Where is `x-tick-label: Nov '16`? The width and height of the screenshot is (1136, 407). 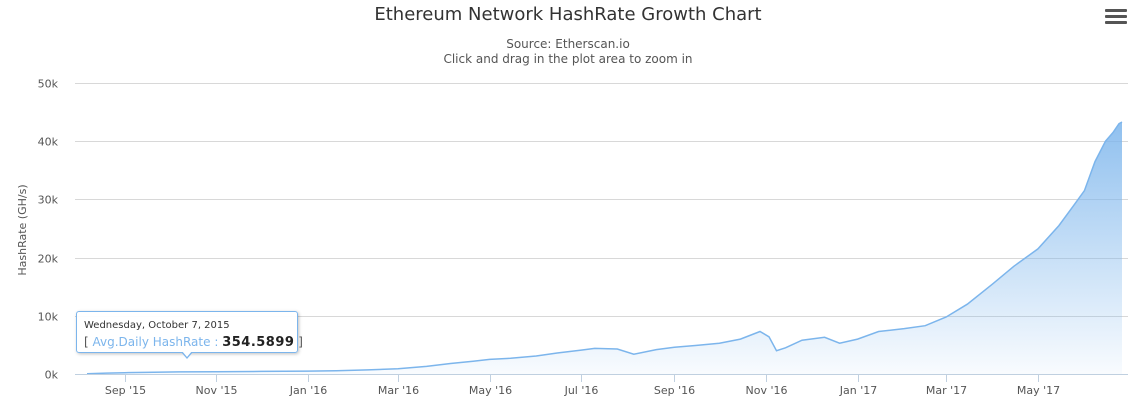 x-tick-label: Nov '16 is located at coordinates (767, 390).